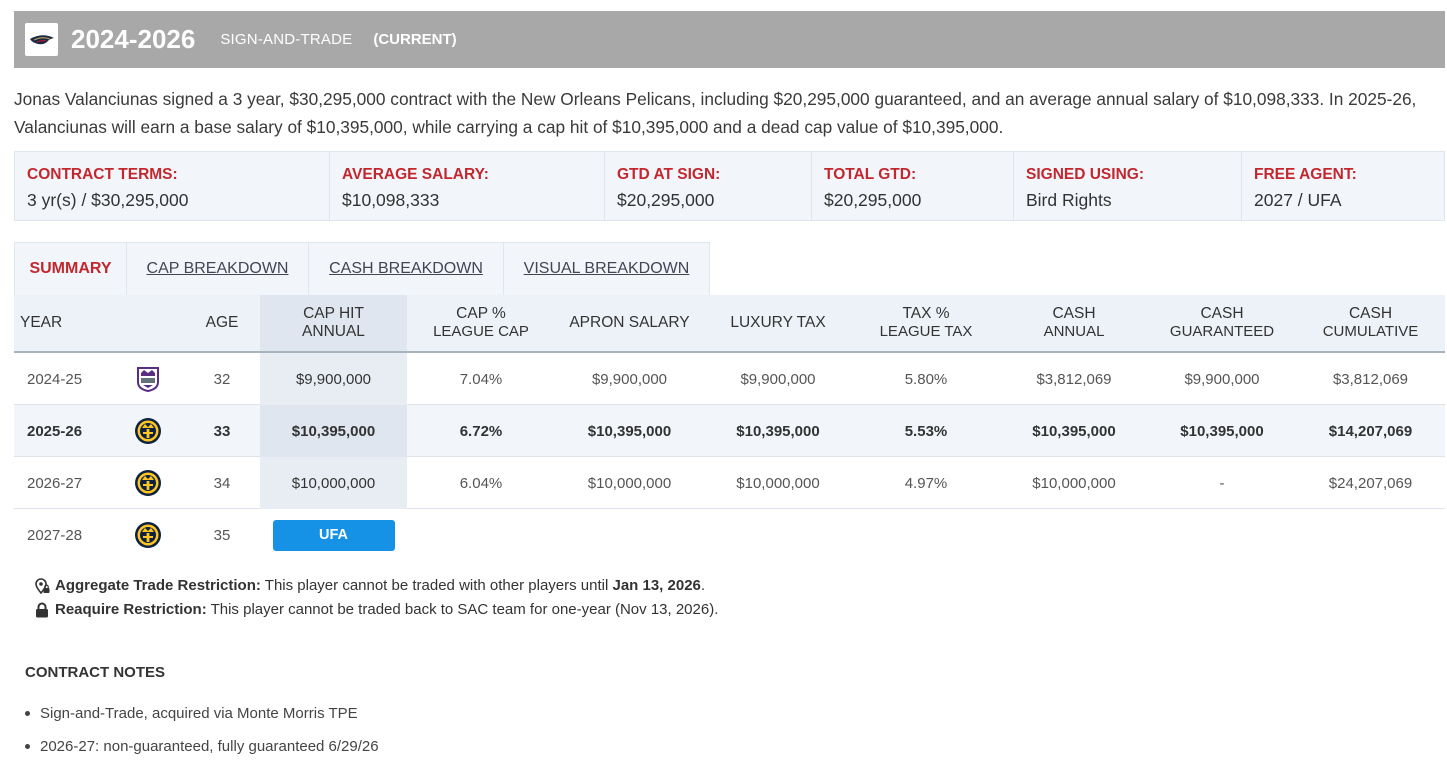  Describe the element at coordinates (391, 200) in the screenshot. I see `term-value: $10,098,333` at that location.